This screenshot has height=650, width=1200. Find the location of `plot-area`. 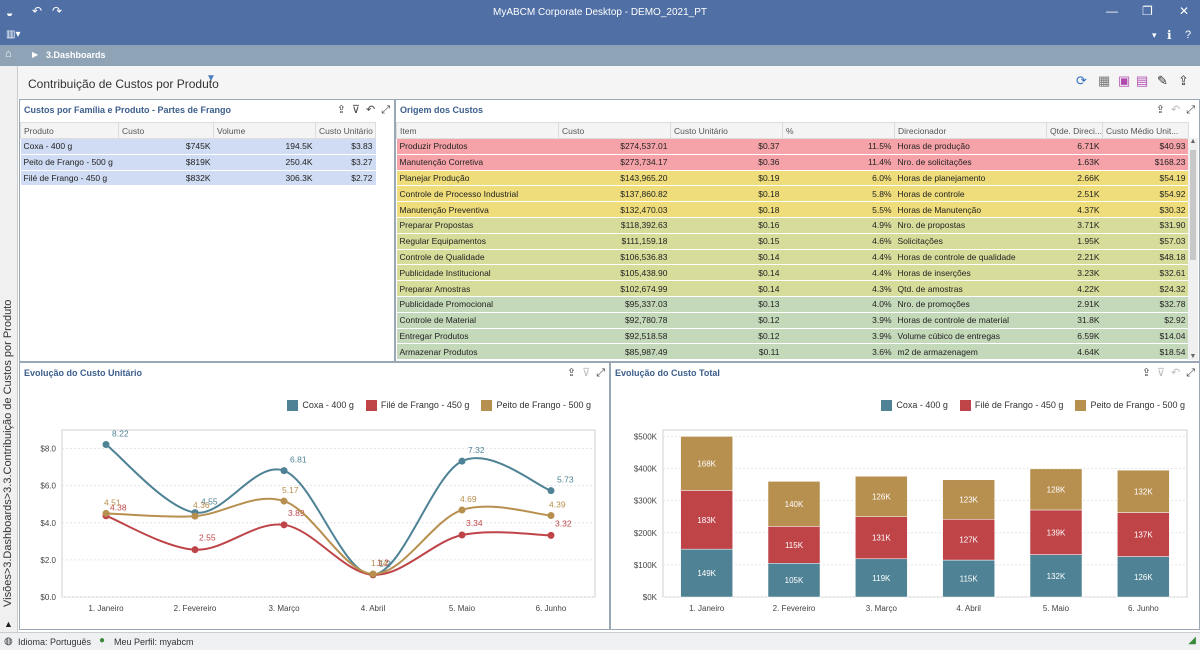

plot-area is located at coordinates (328, 513).